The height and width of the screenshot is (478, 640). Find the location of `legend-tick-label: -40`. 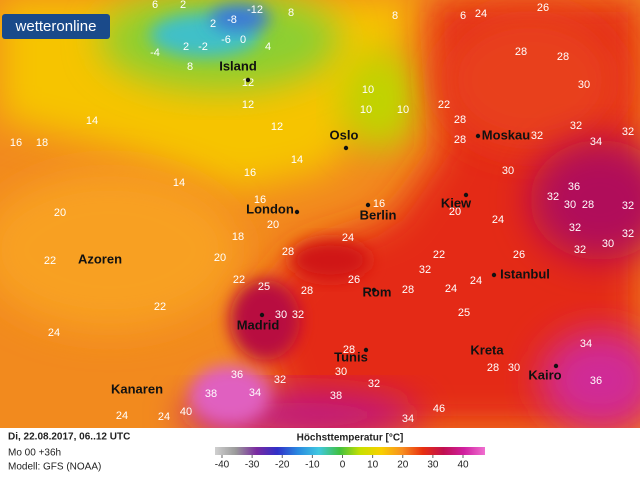

legend-tick-label: -40 is located at coordinates (222, 465).